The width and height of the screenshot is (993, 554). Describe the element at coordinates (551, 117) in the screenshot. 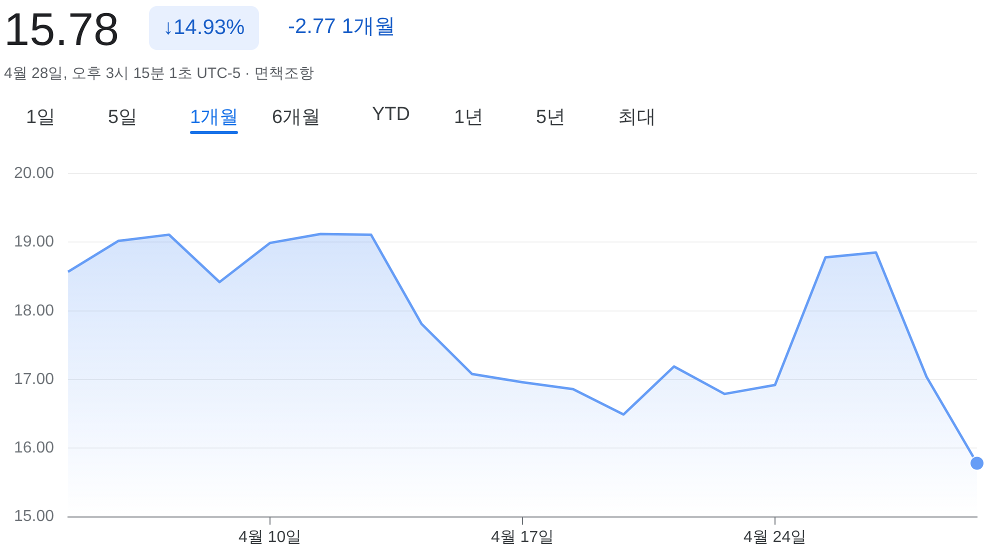

I see `text: 5년` at that location.